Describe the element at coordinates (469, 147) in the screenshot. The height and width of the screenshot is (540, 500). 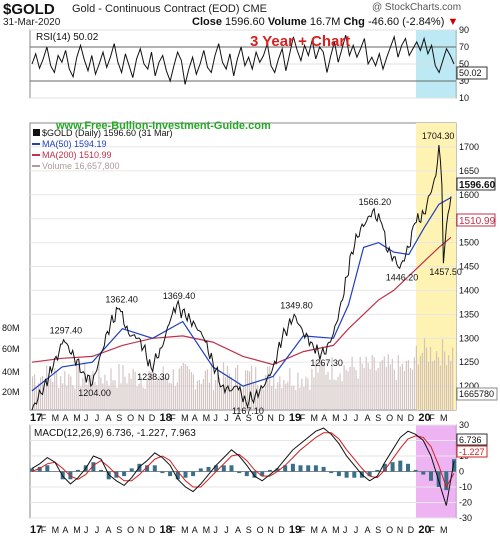
I see `price-tick-label: 1700` at that location.